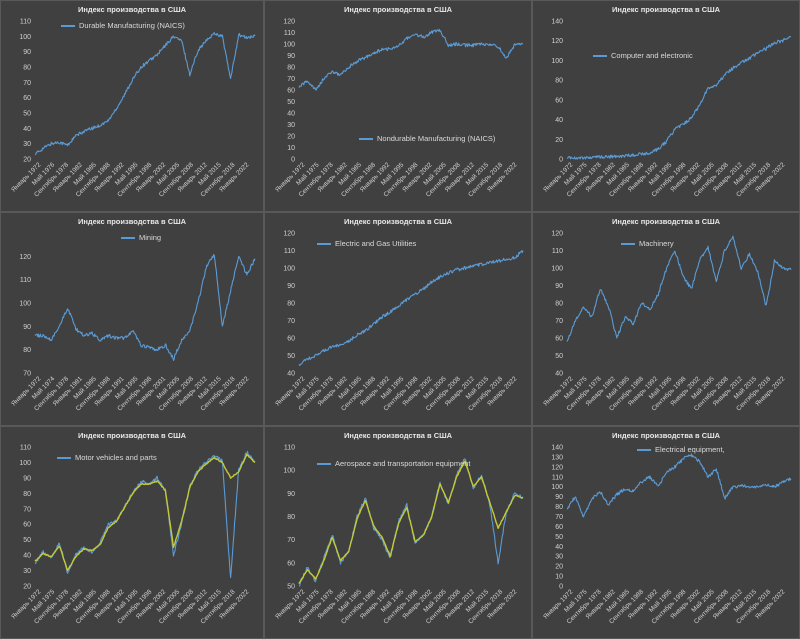  Describe the element at coordinates (427, 138) in the screenshot. I see `legend: Nondurable Manufacturing (NAICS)` at that location.